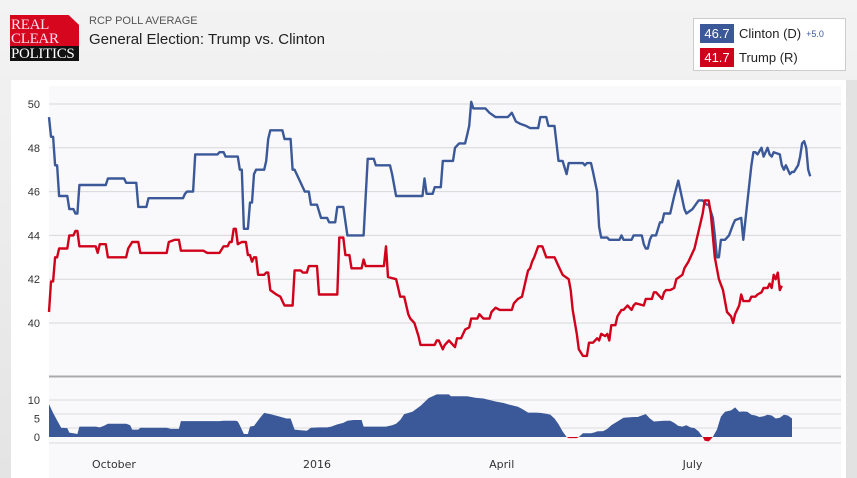 The image size is (857, 478). I want to click on y-tick-label: 42, so click(34, 280).